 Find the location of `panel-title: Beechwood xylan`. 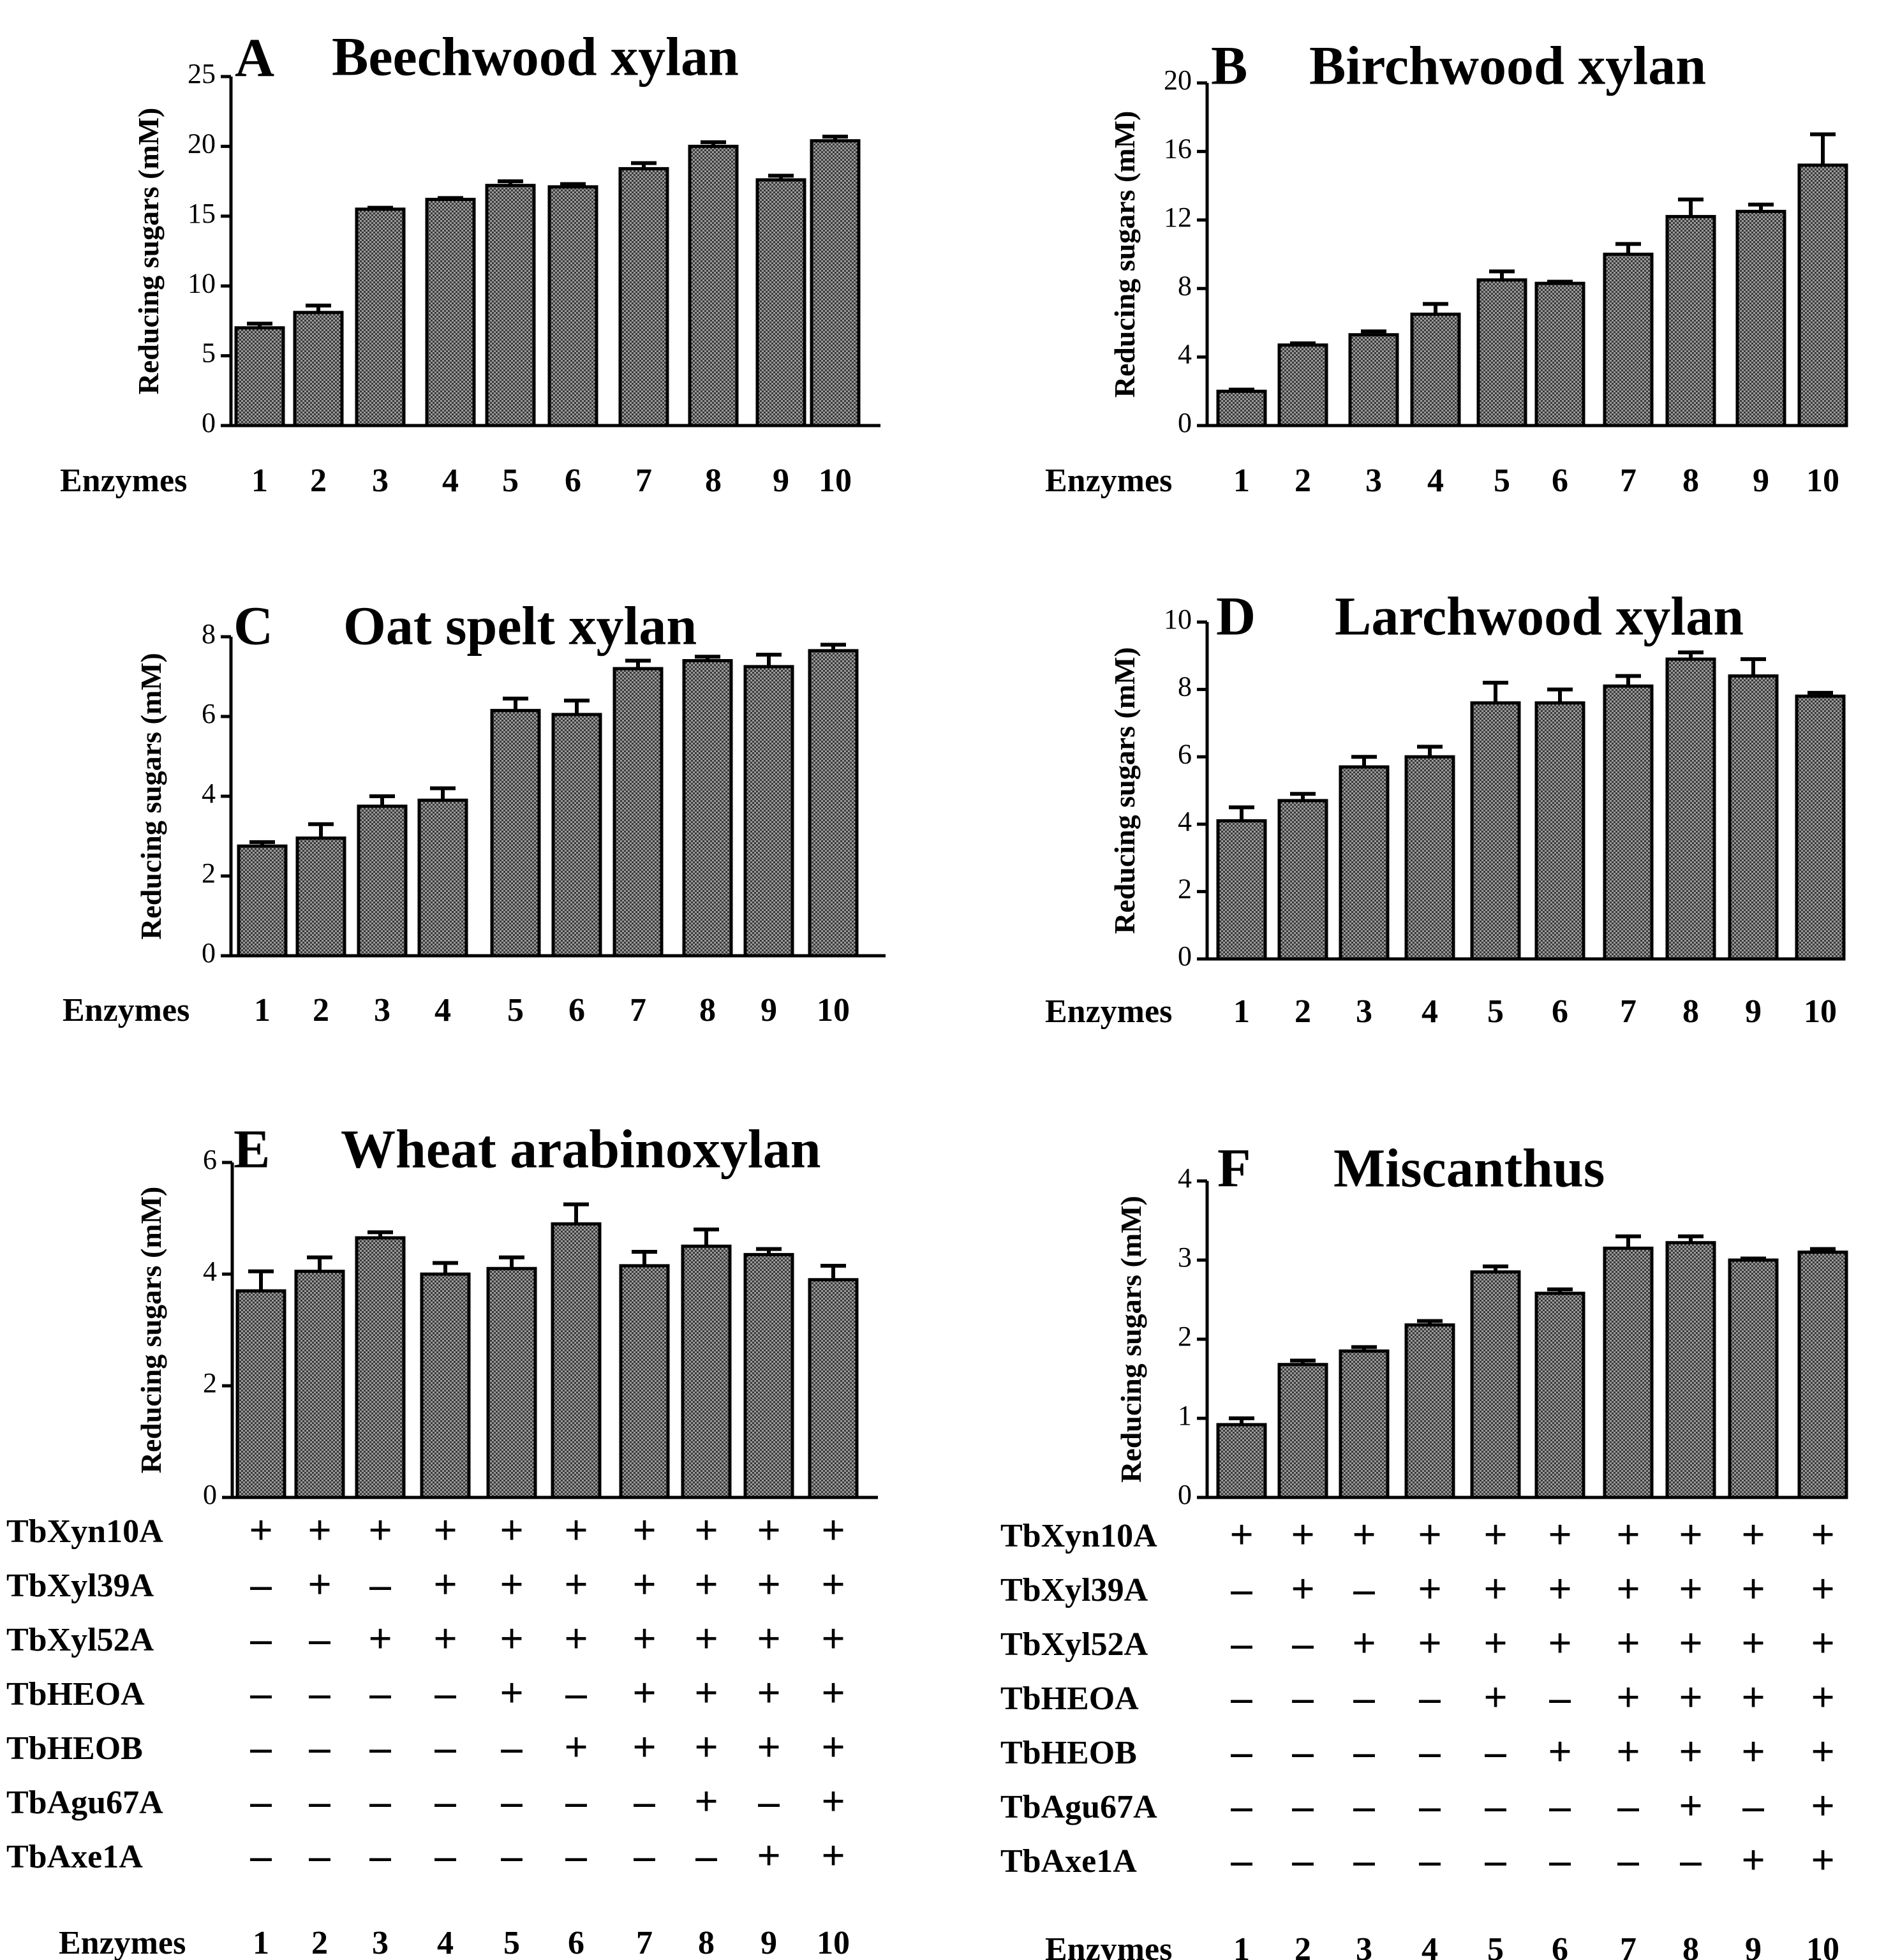

panel-title: Beechwood xylan is located at coordinates (535, 56).